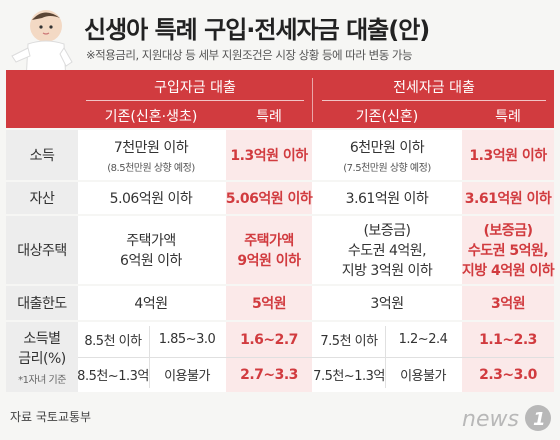 The image size is (560, 440). I want to click on cell-note: (8.5천만원 상향 예정), so click(151, 168).